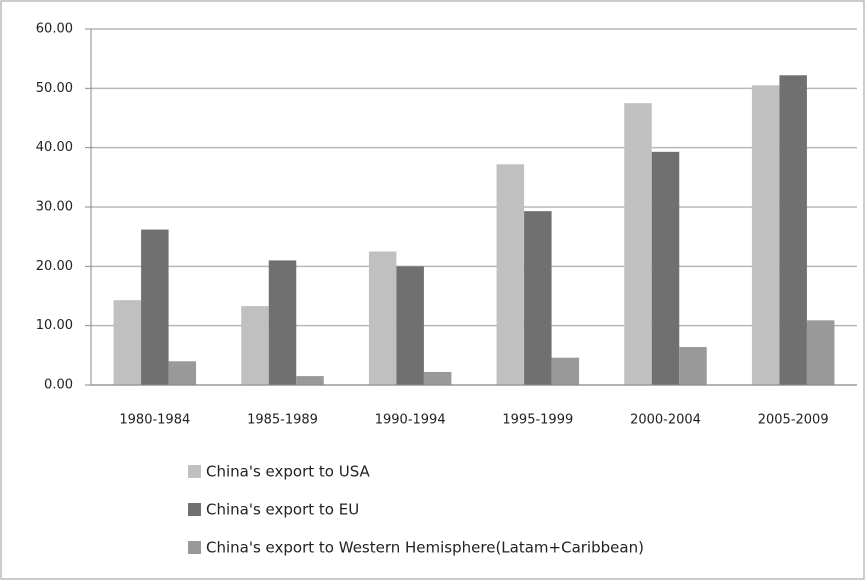 The height and width of the screenshot is (581, 866). What do you see at coordinates (154, 420) in the screenshot?
I see `x-tick-label: 1980-1984` at bounding box center [154, 420].